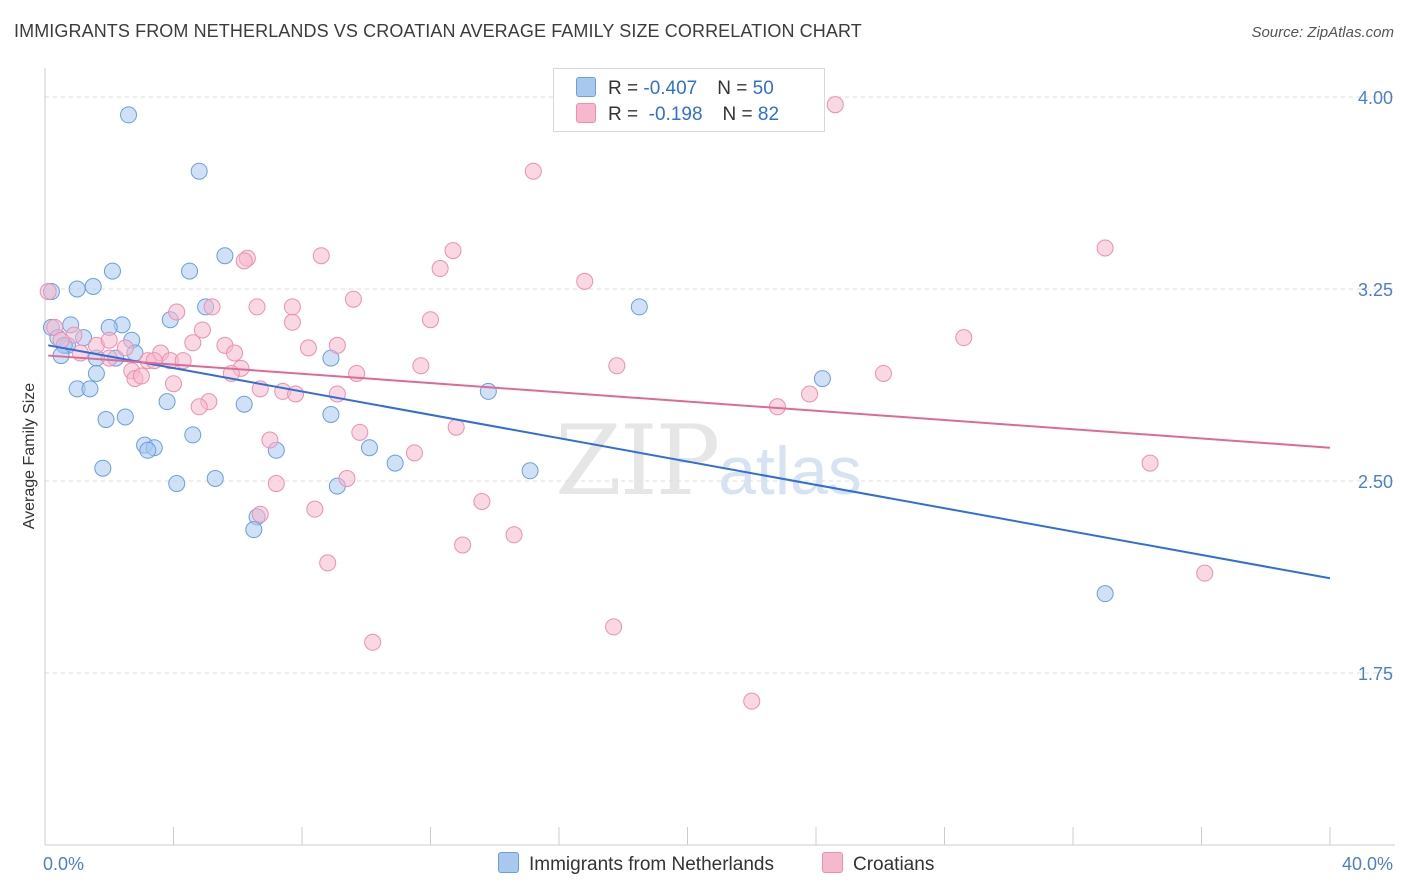 The image size is (1406, 892). Describe the element at coordinates (1375, 290) in the screenshot. I see `y-tick-label-2: 3.25` at that location.